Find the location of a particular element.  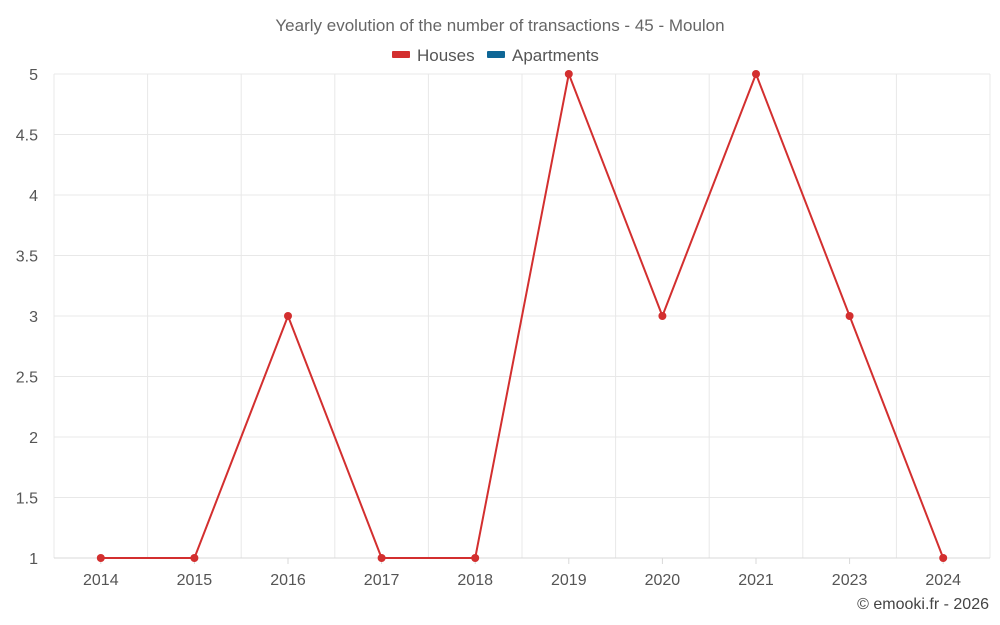

x-tick-label: 2020 is located at coordinates (663, 580).